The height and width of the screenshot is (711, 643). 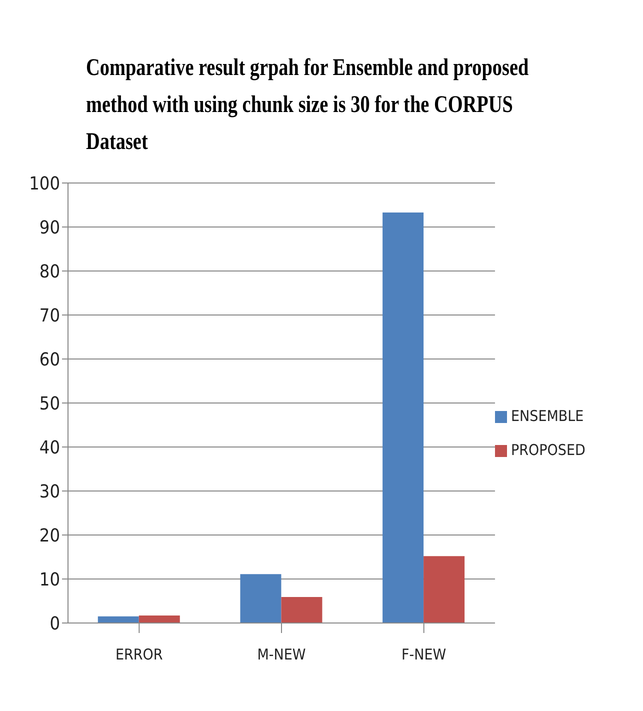 What do you see at coordinates (49, 491) in the screenshot?
I see `y-tick-label: 30` at bounding box center [49, 491].